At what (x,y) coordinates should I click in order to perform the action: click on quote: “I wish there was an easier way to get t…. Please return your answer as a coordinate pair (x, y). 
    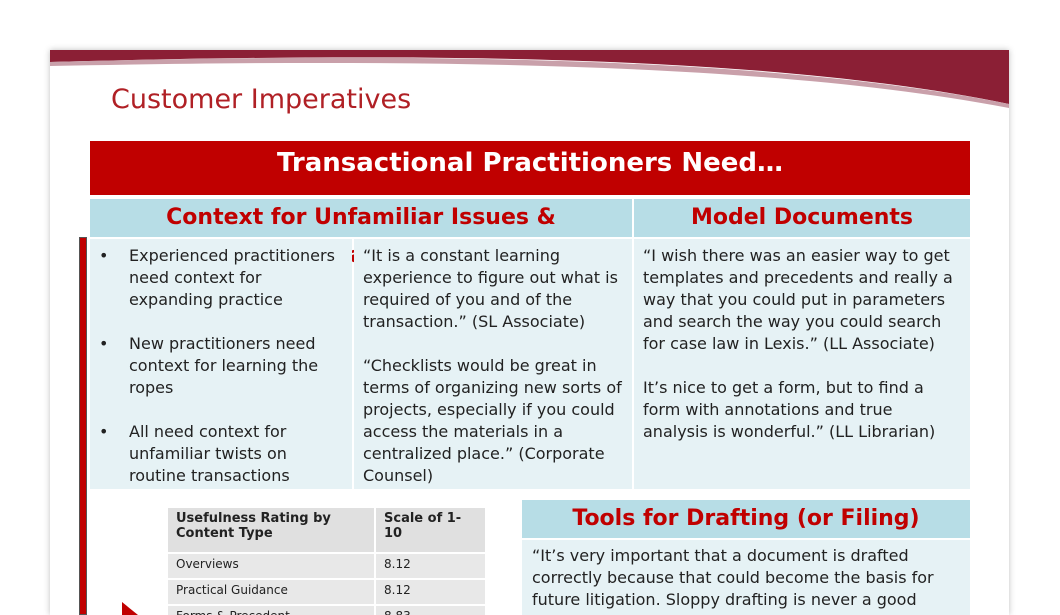
    Looking at the image, I should click on (798, 299).